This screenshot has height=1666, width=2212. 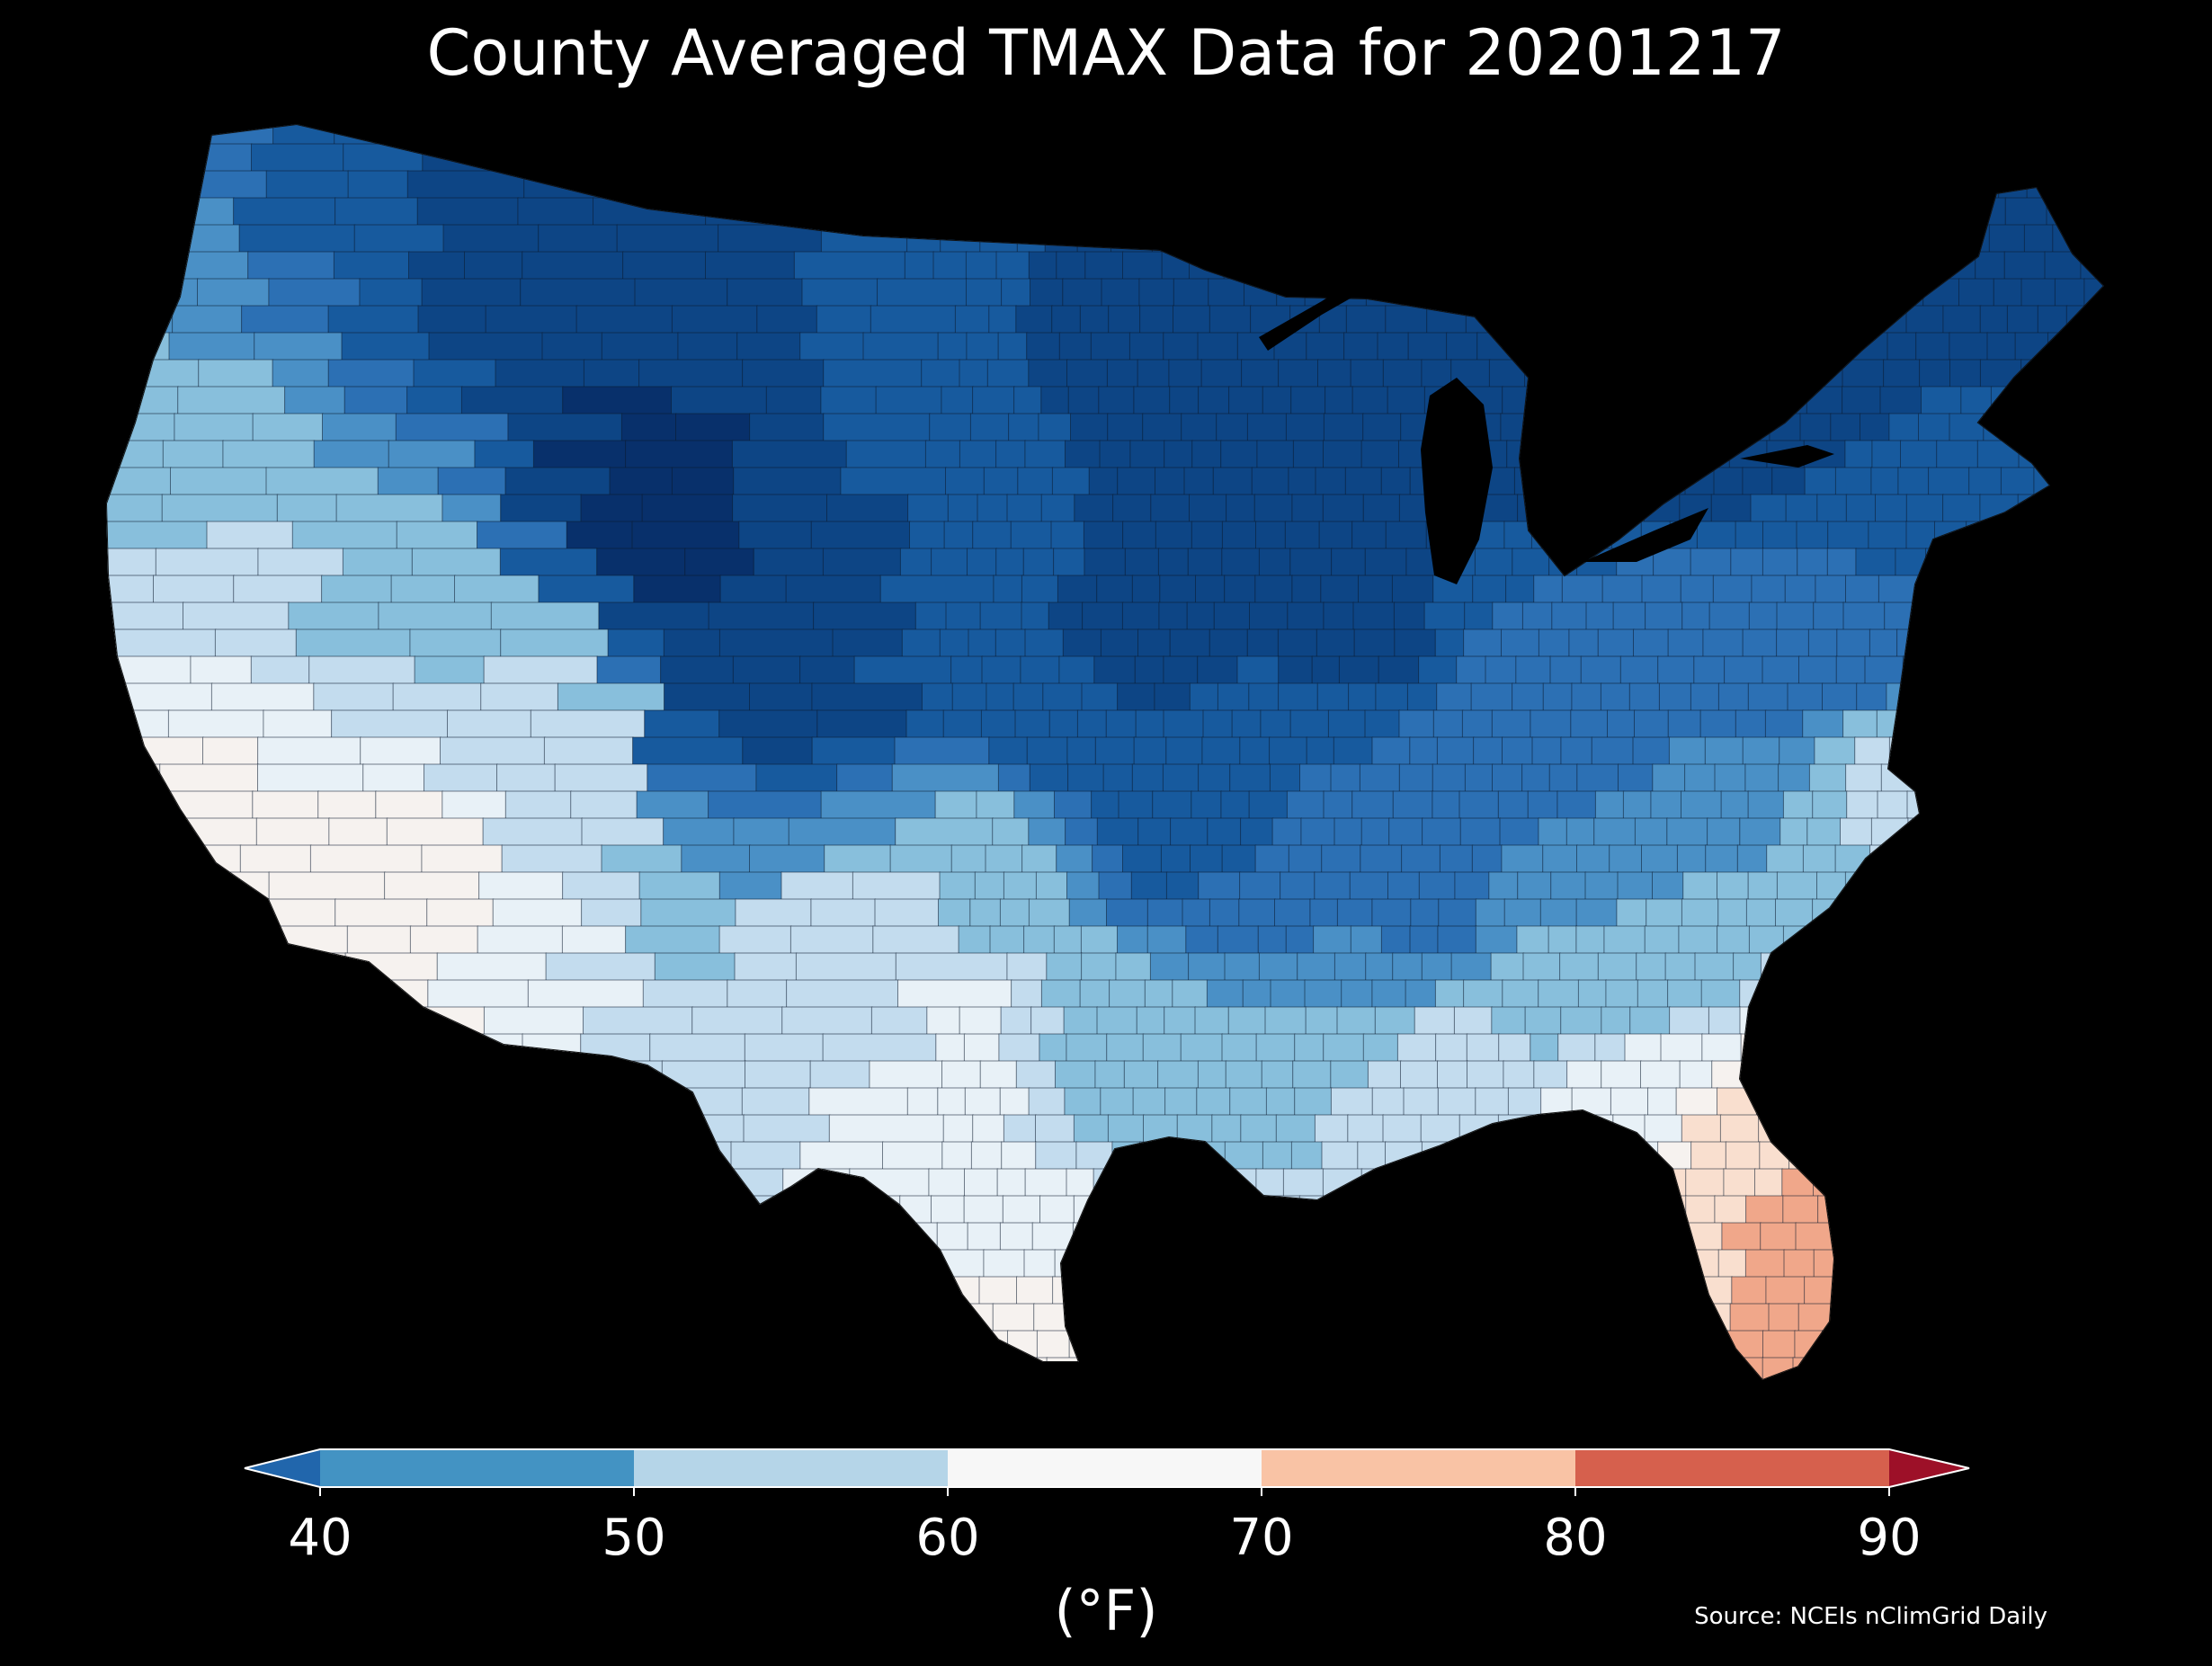 What do you see at coordinates (1929, 1468) in the screenshot?
I see `colorbar-over-arrow` at bounding box center [1929, 1468].